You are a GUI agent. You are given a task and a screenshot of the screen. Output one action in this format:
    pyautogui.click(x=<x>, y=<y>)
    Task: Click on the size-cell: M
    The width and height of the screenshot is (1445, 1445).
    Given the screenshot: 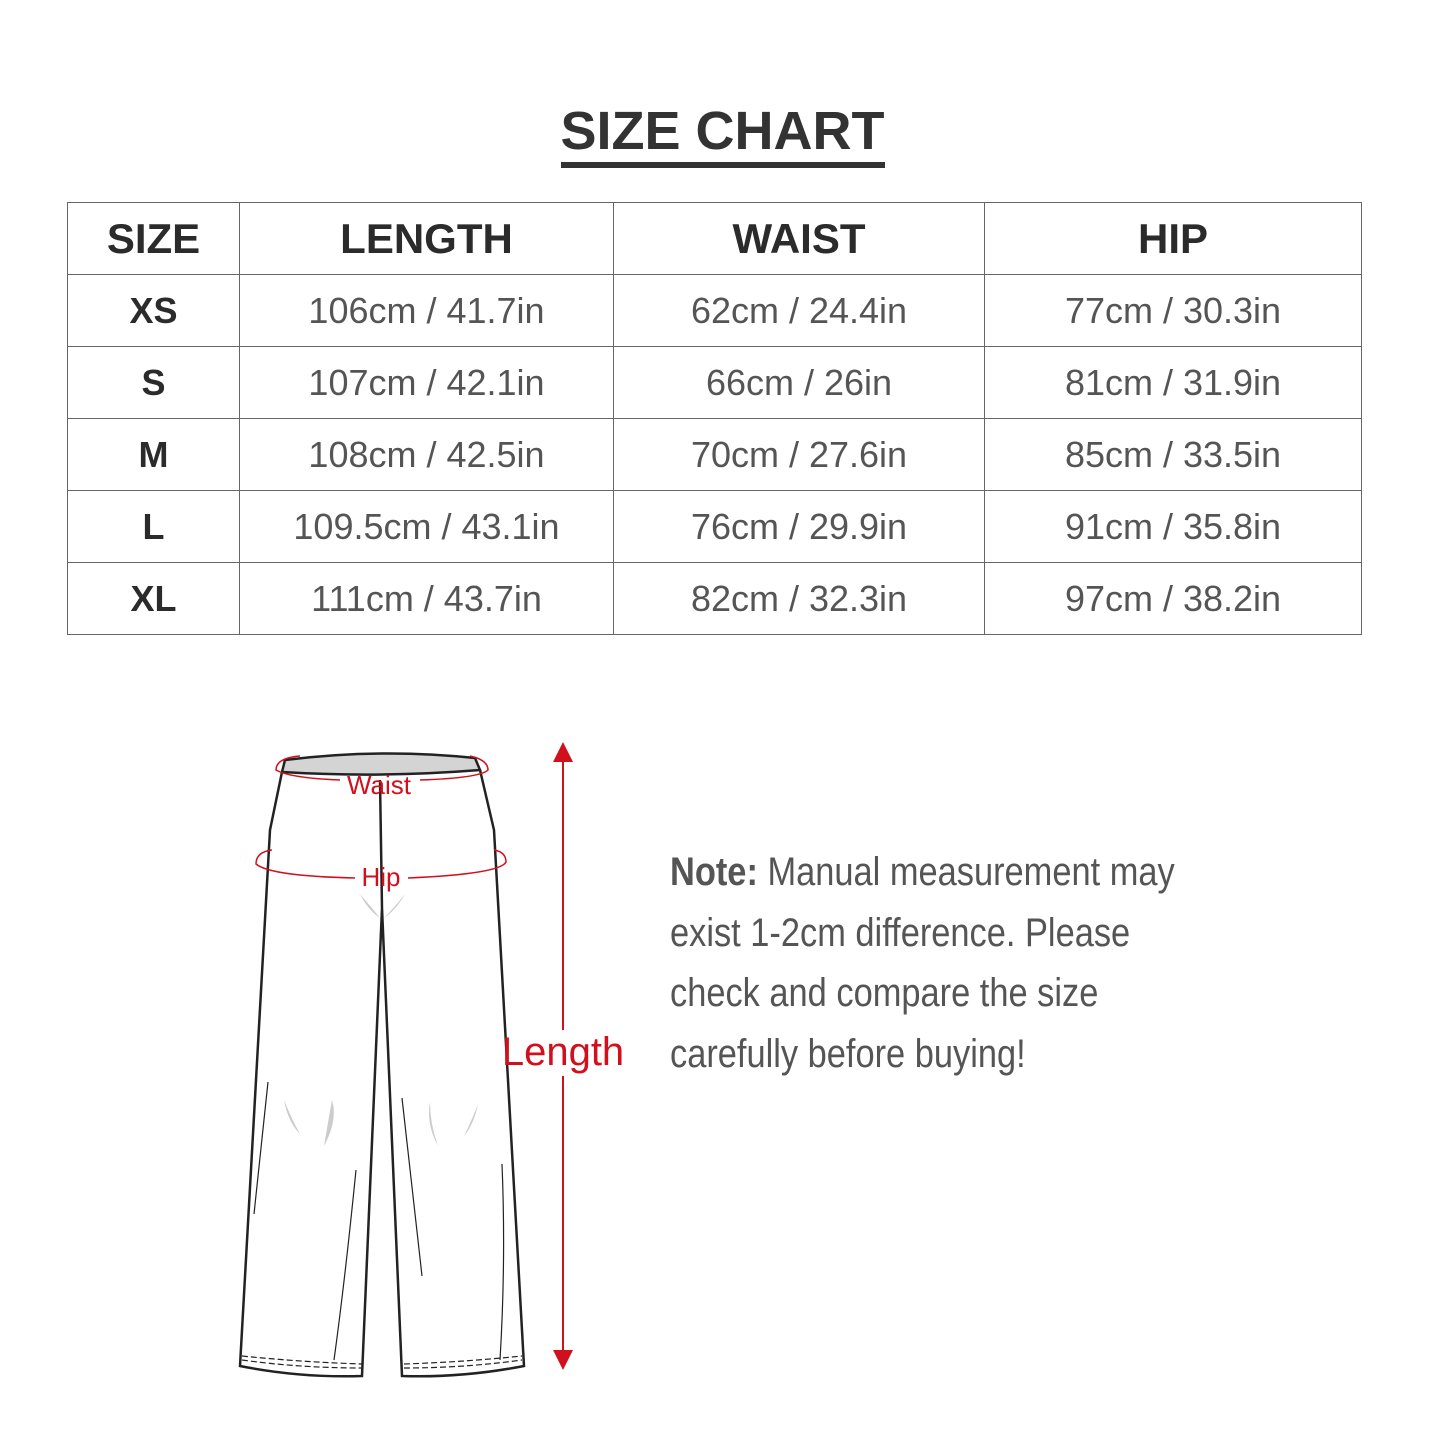 What is the action you would take?
    pyautogui.click(x=153, y=454)
    